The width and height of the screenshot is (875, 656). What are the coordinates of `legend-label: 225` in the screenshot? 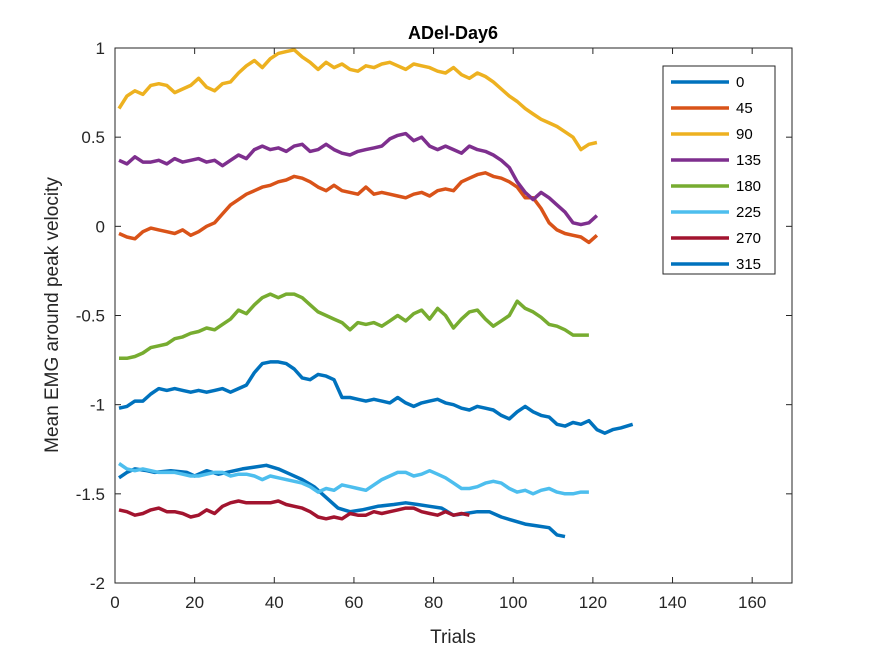 It's located at (748, 212).